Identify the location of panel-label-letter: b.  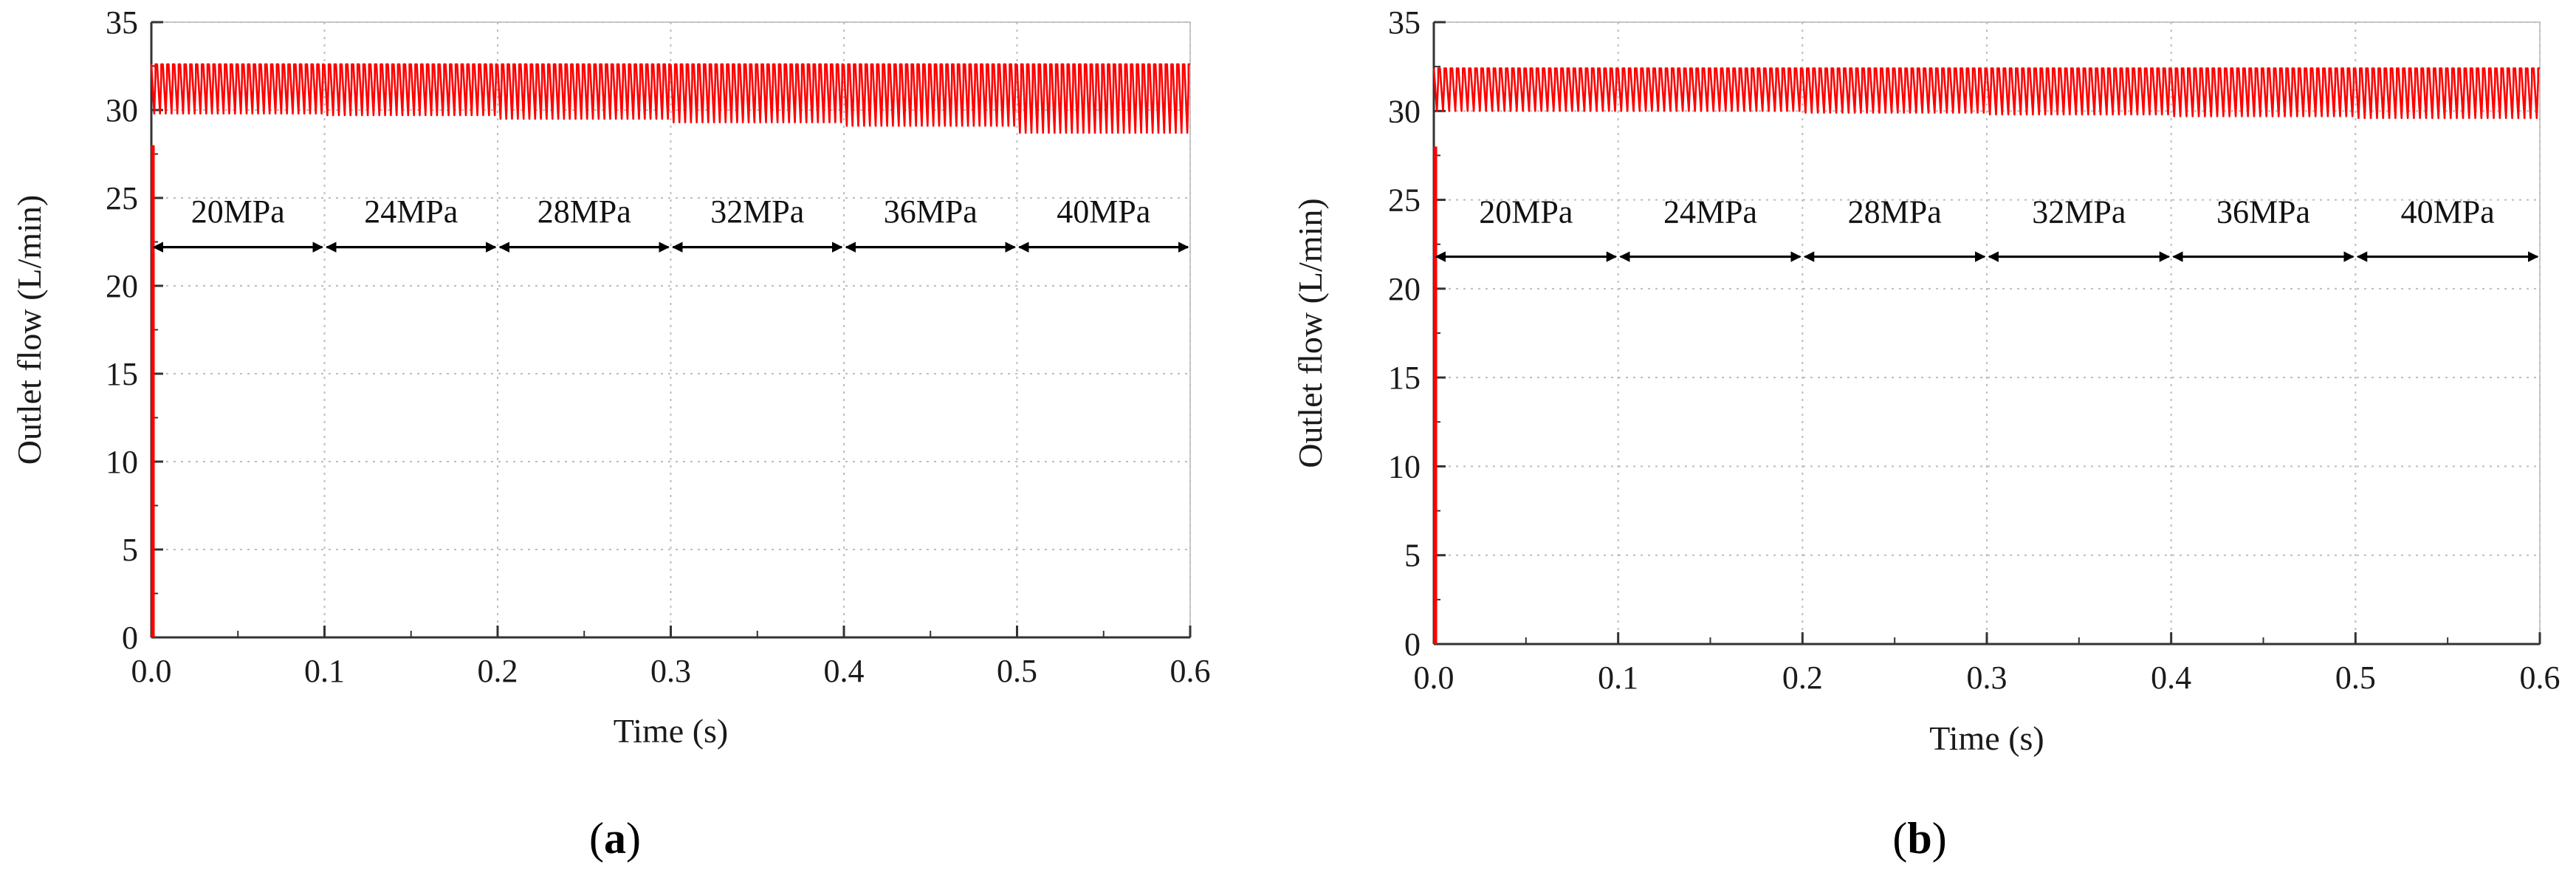
(1919, 839).